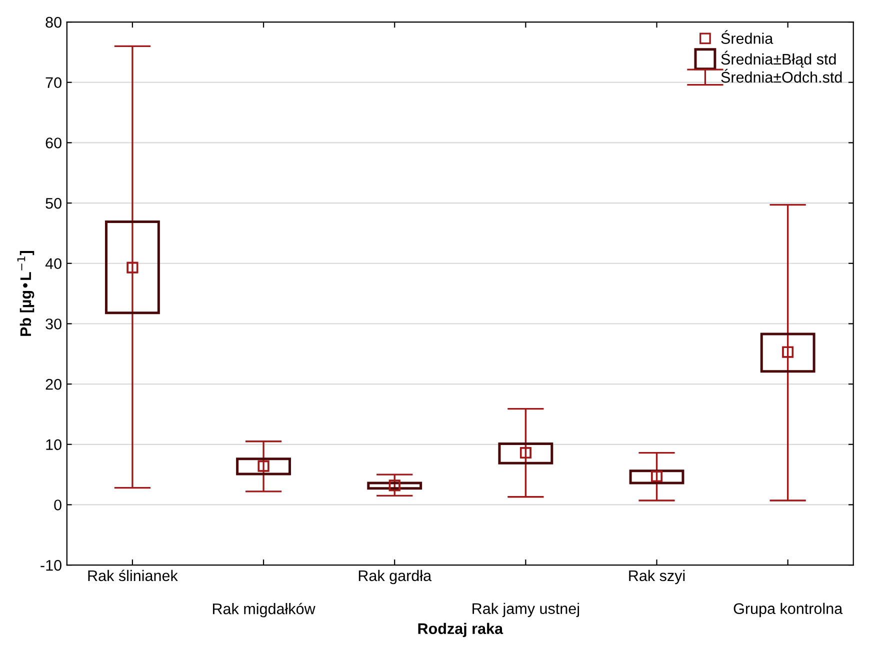  Describe the element at coordinates (781, 75) in the screenshot. I see `legend-label: Średnia±Odch.std` at that location.